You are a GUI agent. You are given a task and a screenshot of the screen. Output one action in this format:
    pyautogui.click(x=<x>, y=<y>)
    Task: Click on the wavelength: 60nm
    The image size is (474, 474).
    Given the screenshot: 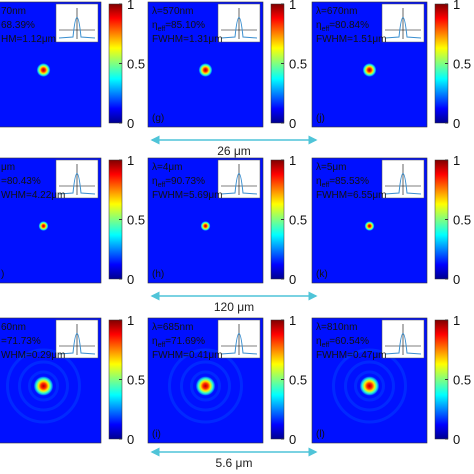 What is the action you would take?
    pyautogui.click(x=13, y=327)
    